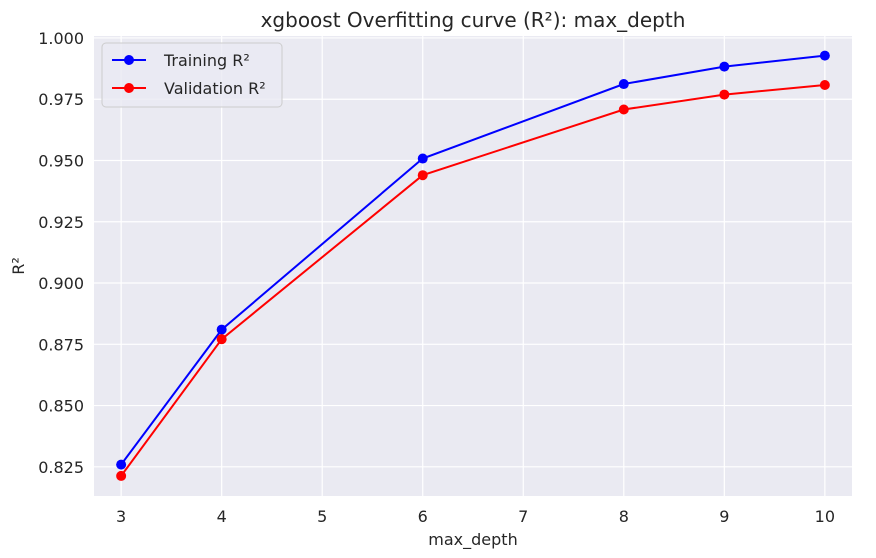 The height and width of the screenshot is (558, 876). I want to click on y-tick-label: 1.000, so click(61, 38).